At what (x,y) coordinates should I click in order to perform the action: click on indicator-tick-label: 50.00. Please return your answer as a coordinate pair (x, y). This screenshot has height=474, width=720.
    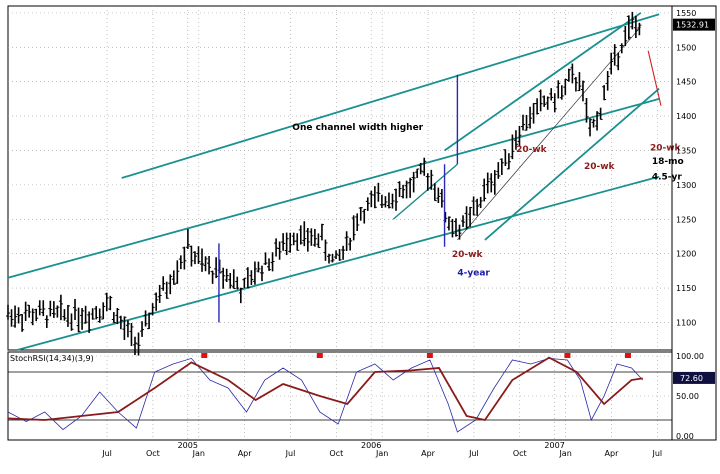
    Looking at the image, I should click on (687, 396).